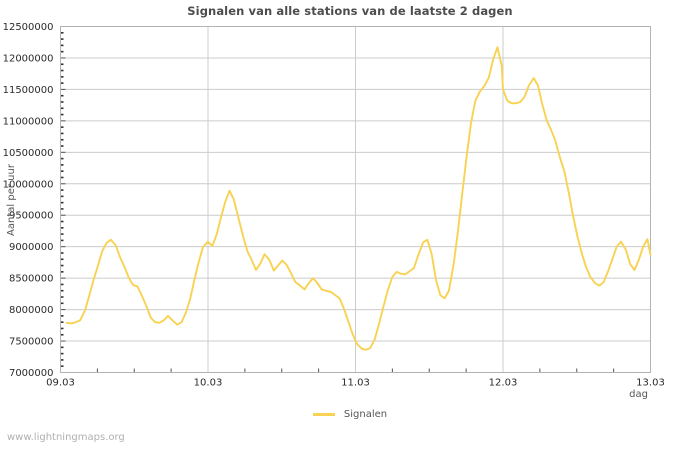  What do you see at coordinates (31, 279) in the screenshot?
I see `y-tick-label: 8500000` at bounding box center [31, 279].